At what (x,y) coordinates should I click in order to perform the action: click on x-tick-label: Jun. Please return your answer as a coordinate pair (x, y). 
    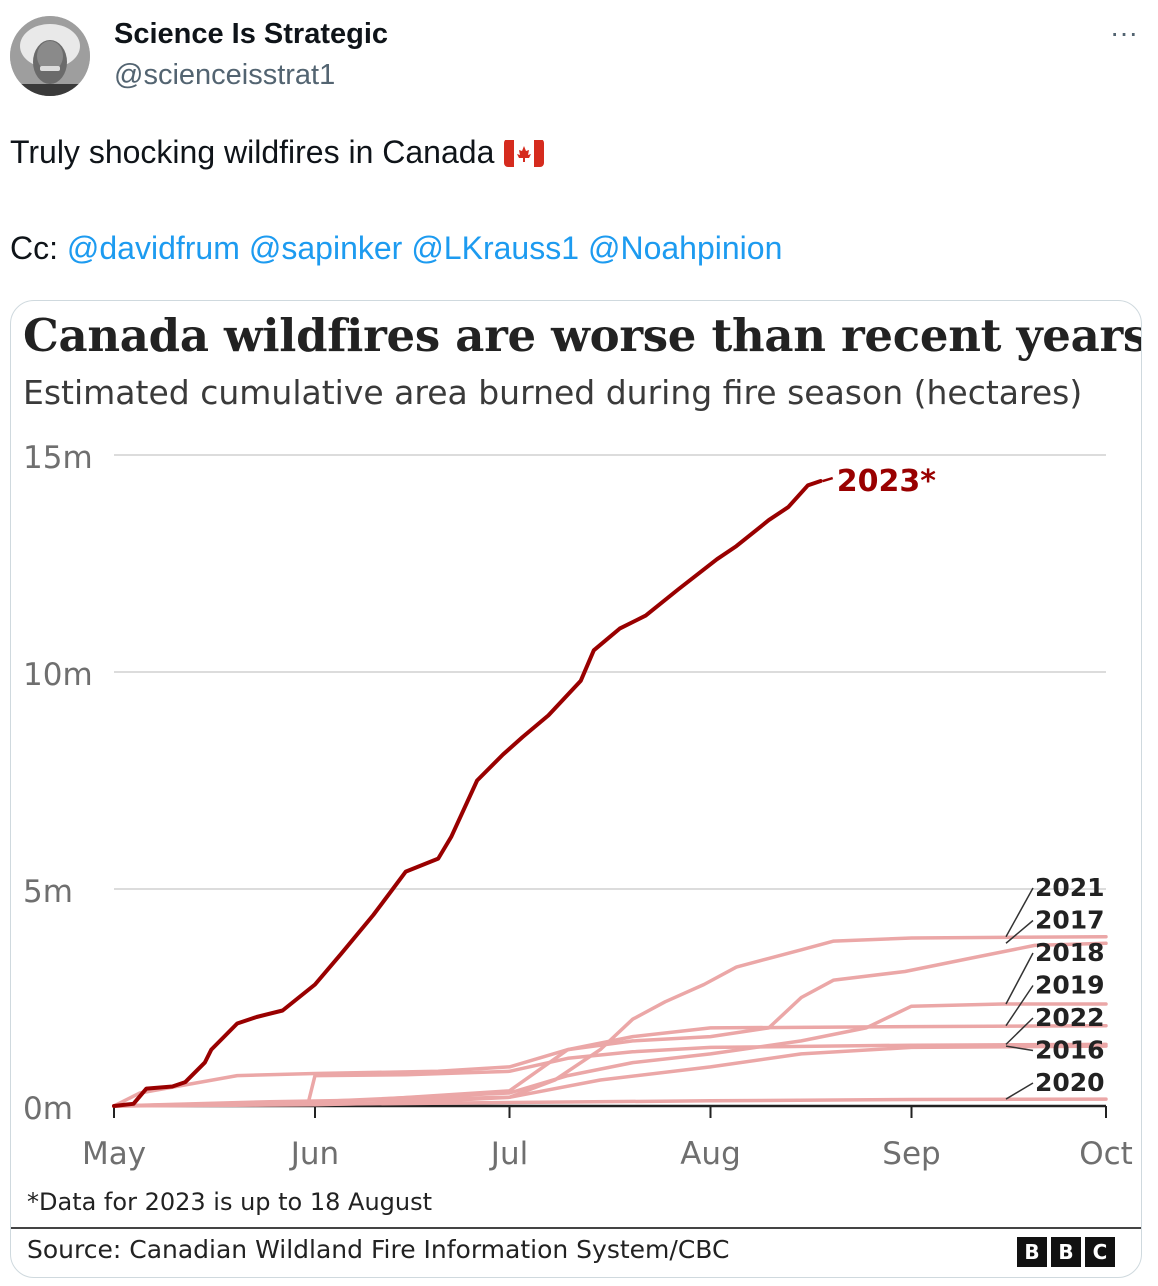
    Looking at the image, I should click on (314, 1154).